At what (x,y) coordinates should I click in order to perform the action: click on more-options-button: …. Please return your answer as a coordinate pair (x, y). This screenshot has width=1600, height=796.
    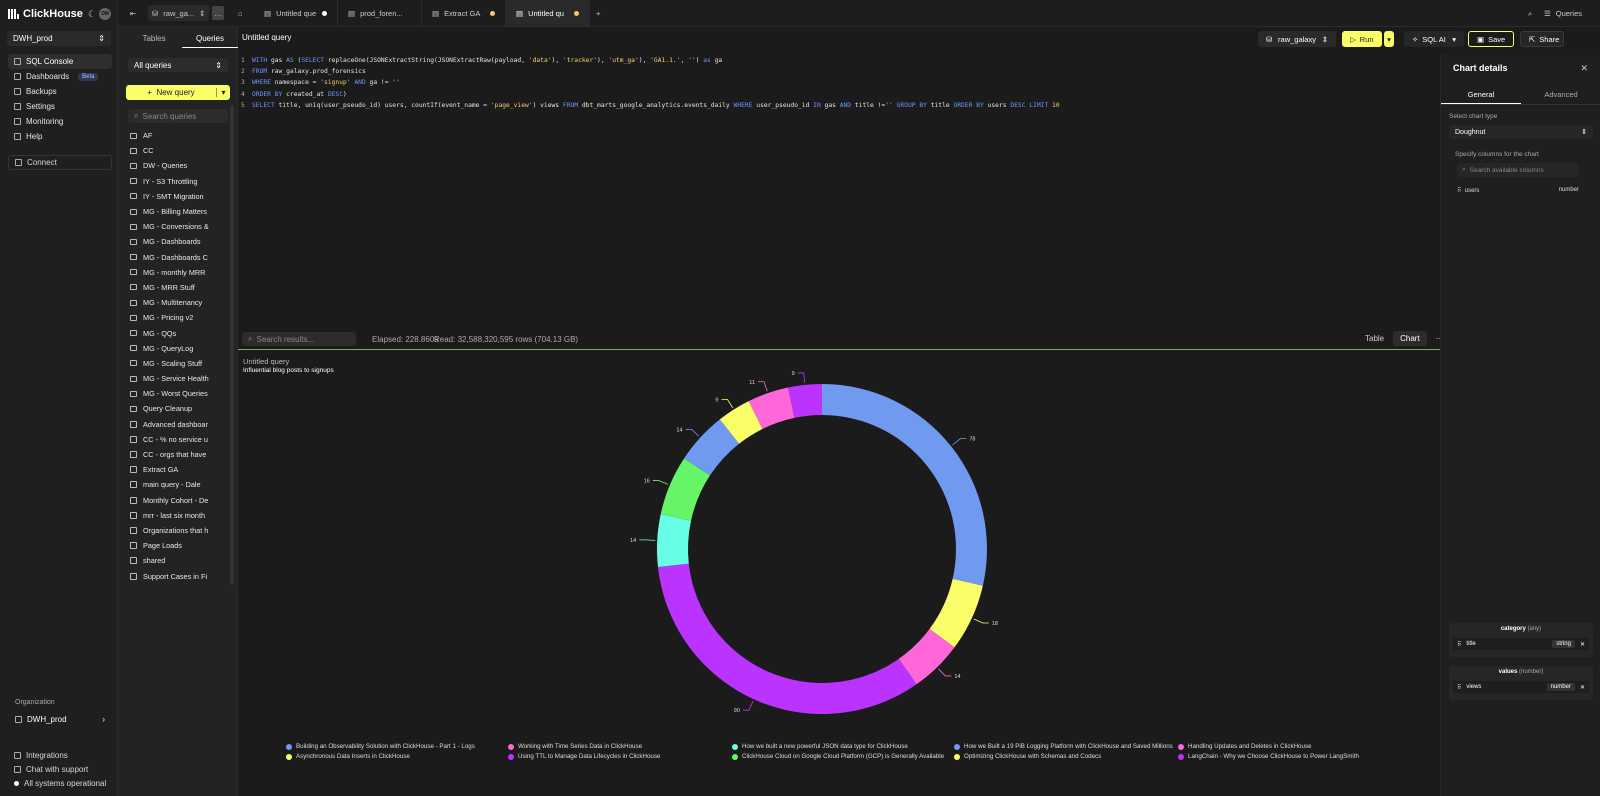
    Looking at the image, I should click on (218, 13).